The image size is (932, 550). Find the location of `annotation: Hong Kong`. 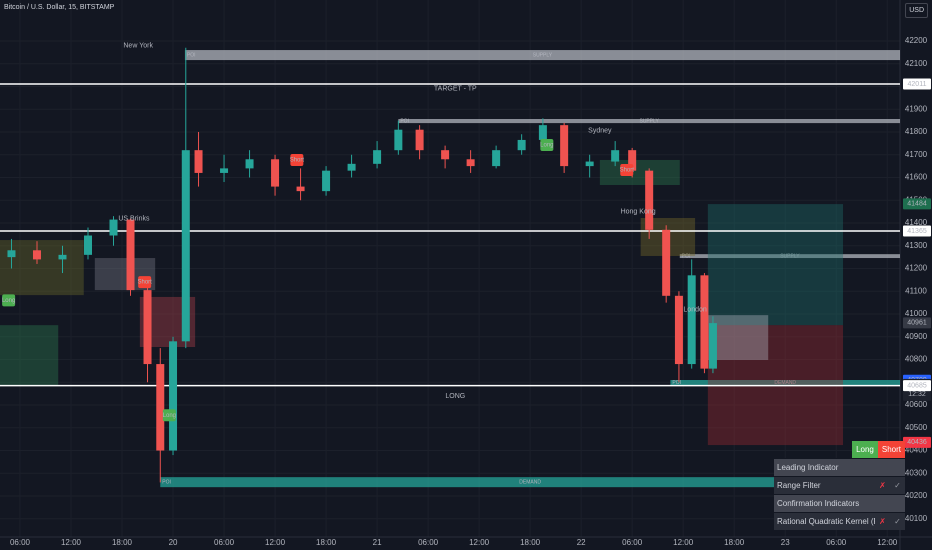

annotation: Hong Kong is located at coordinates (638, 211).